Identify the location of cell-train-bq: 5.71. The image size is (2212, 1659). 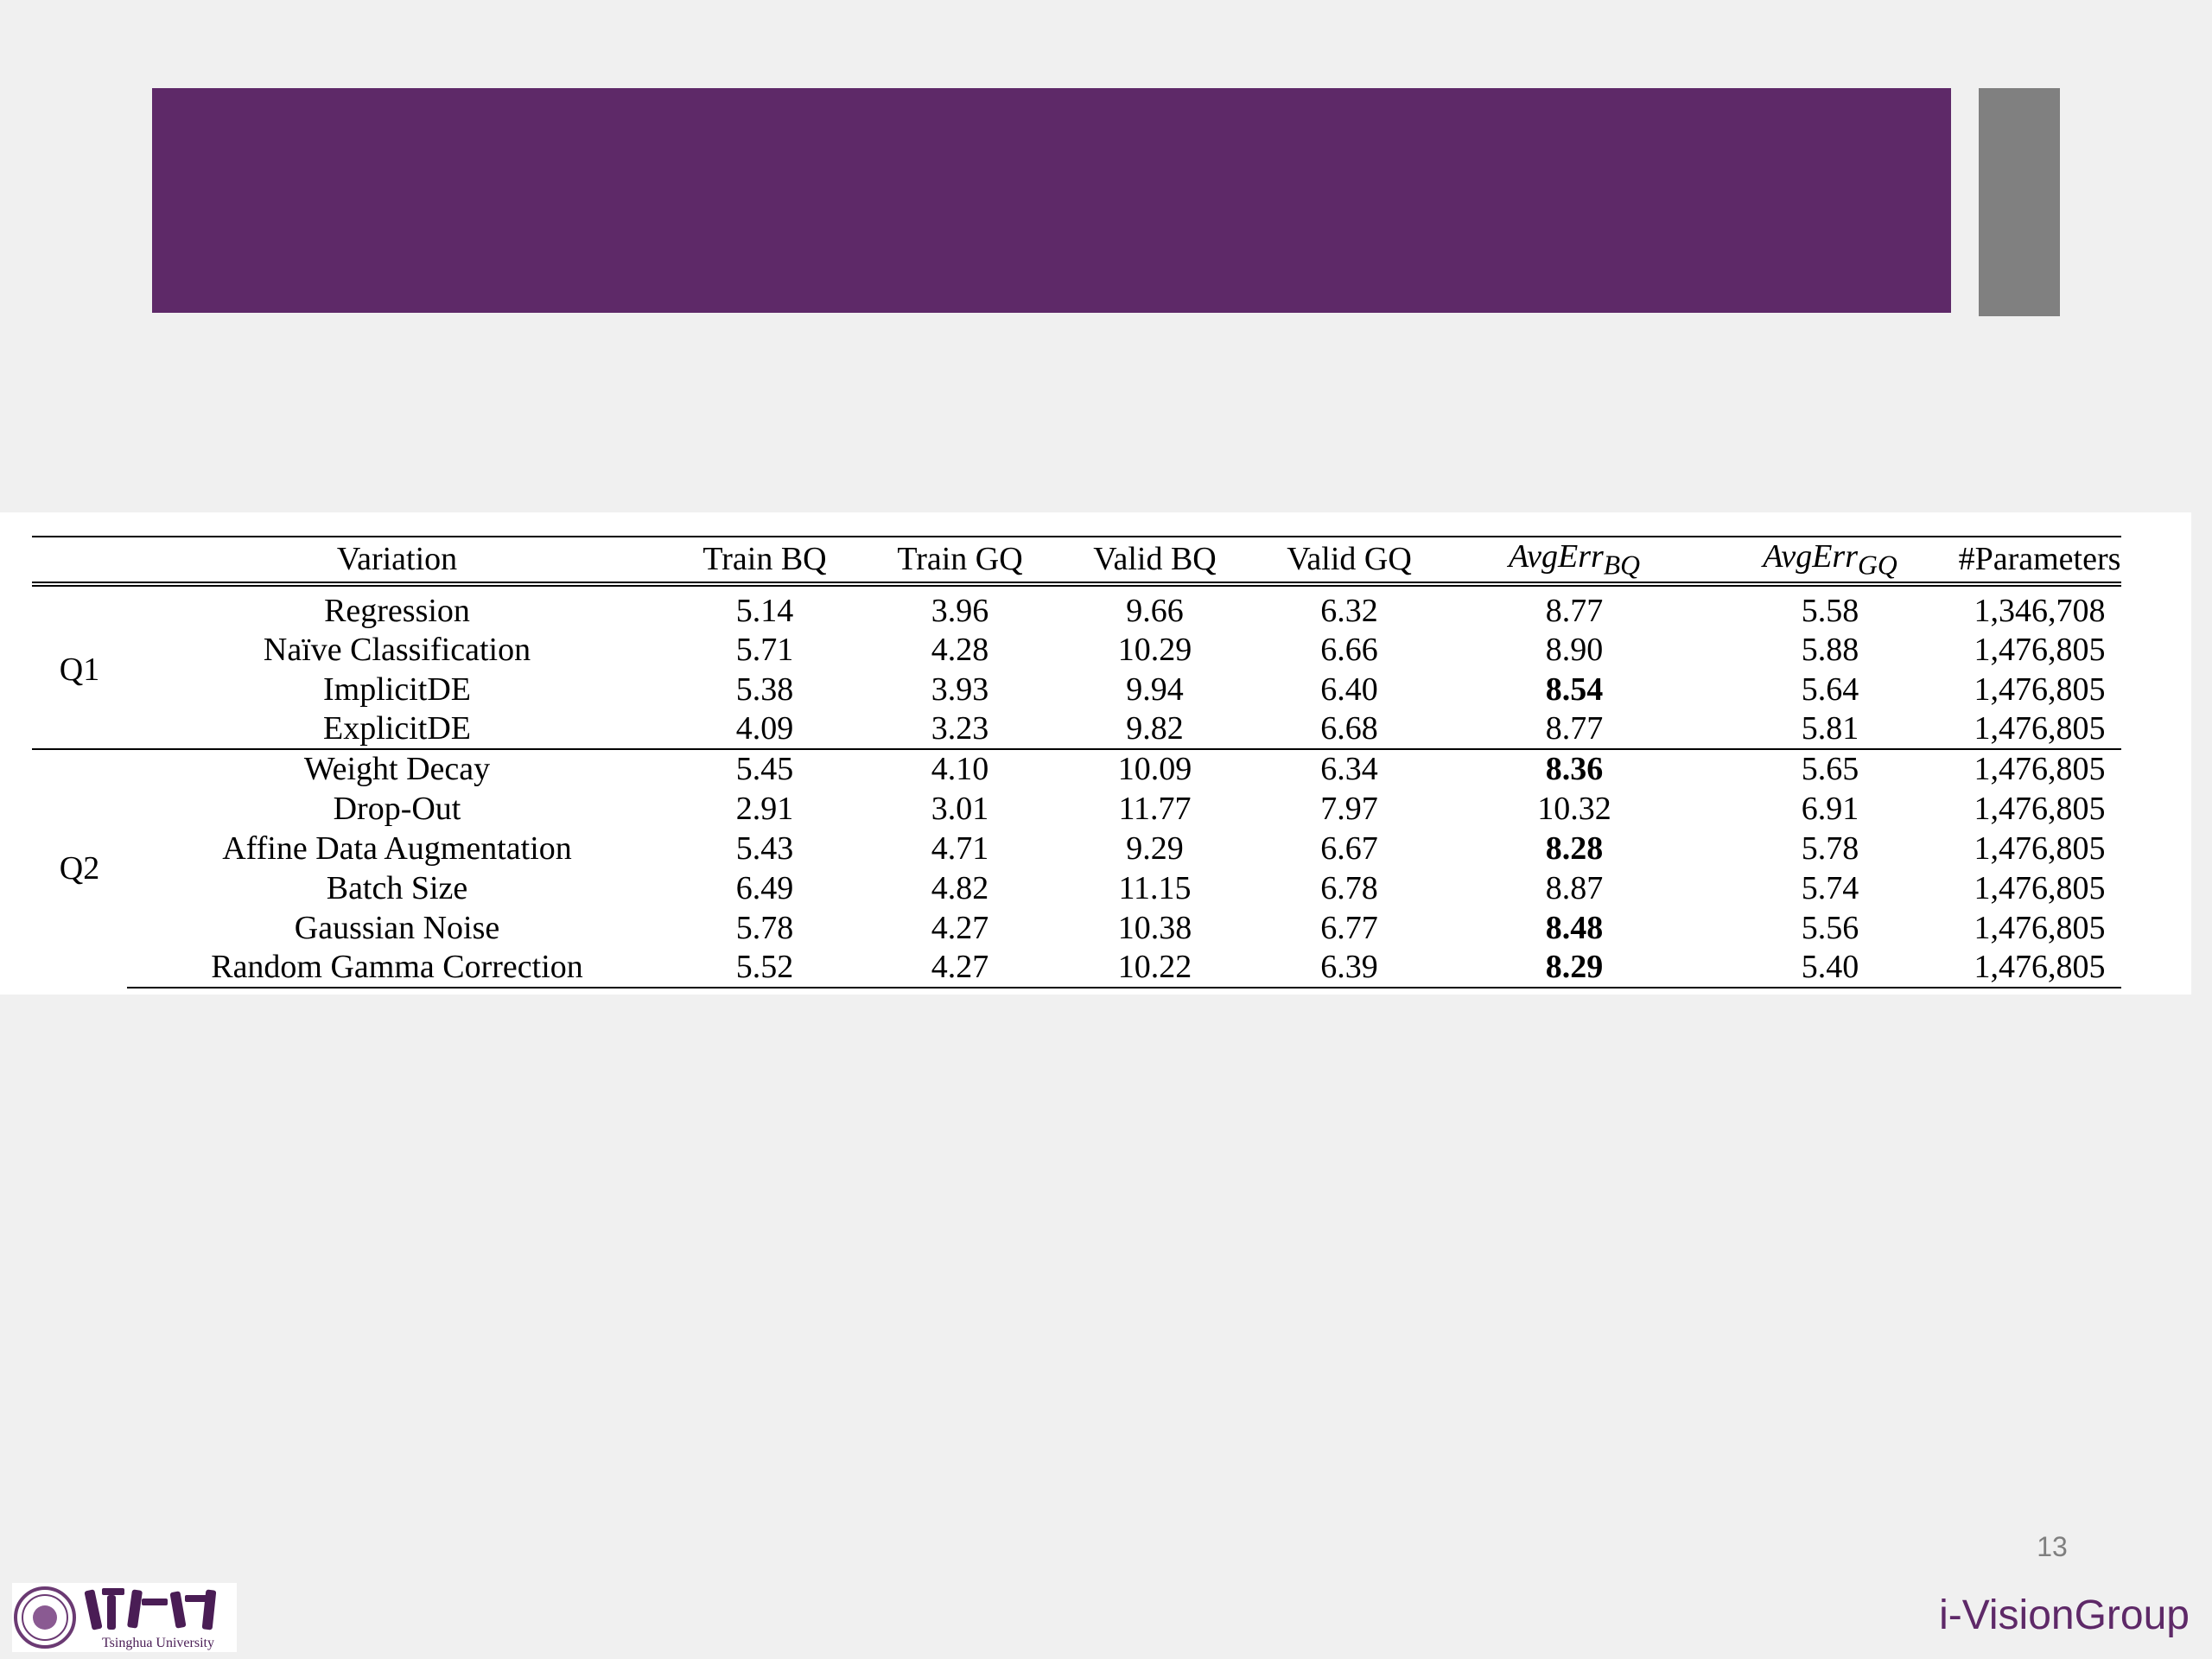
(764, 649).